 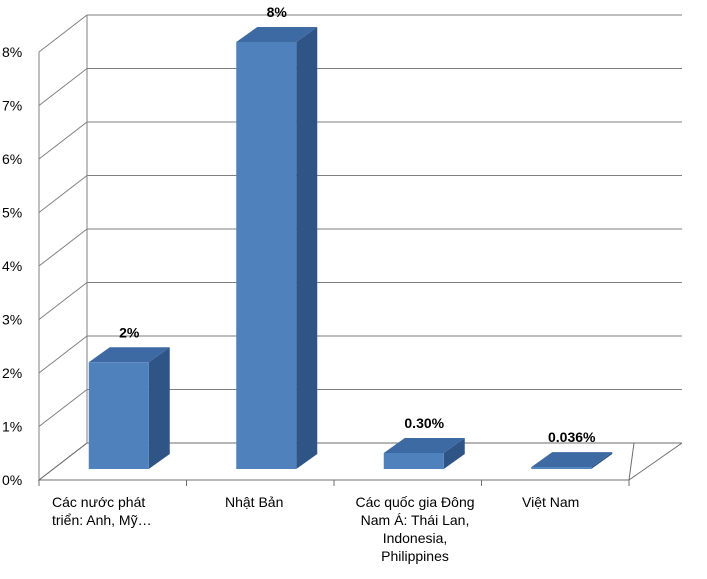 What do you see at coordinates (12, 480) in the screenshot?
I see `y-tick-label: 0%` at bounding box center [12, 480].